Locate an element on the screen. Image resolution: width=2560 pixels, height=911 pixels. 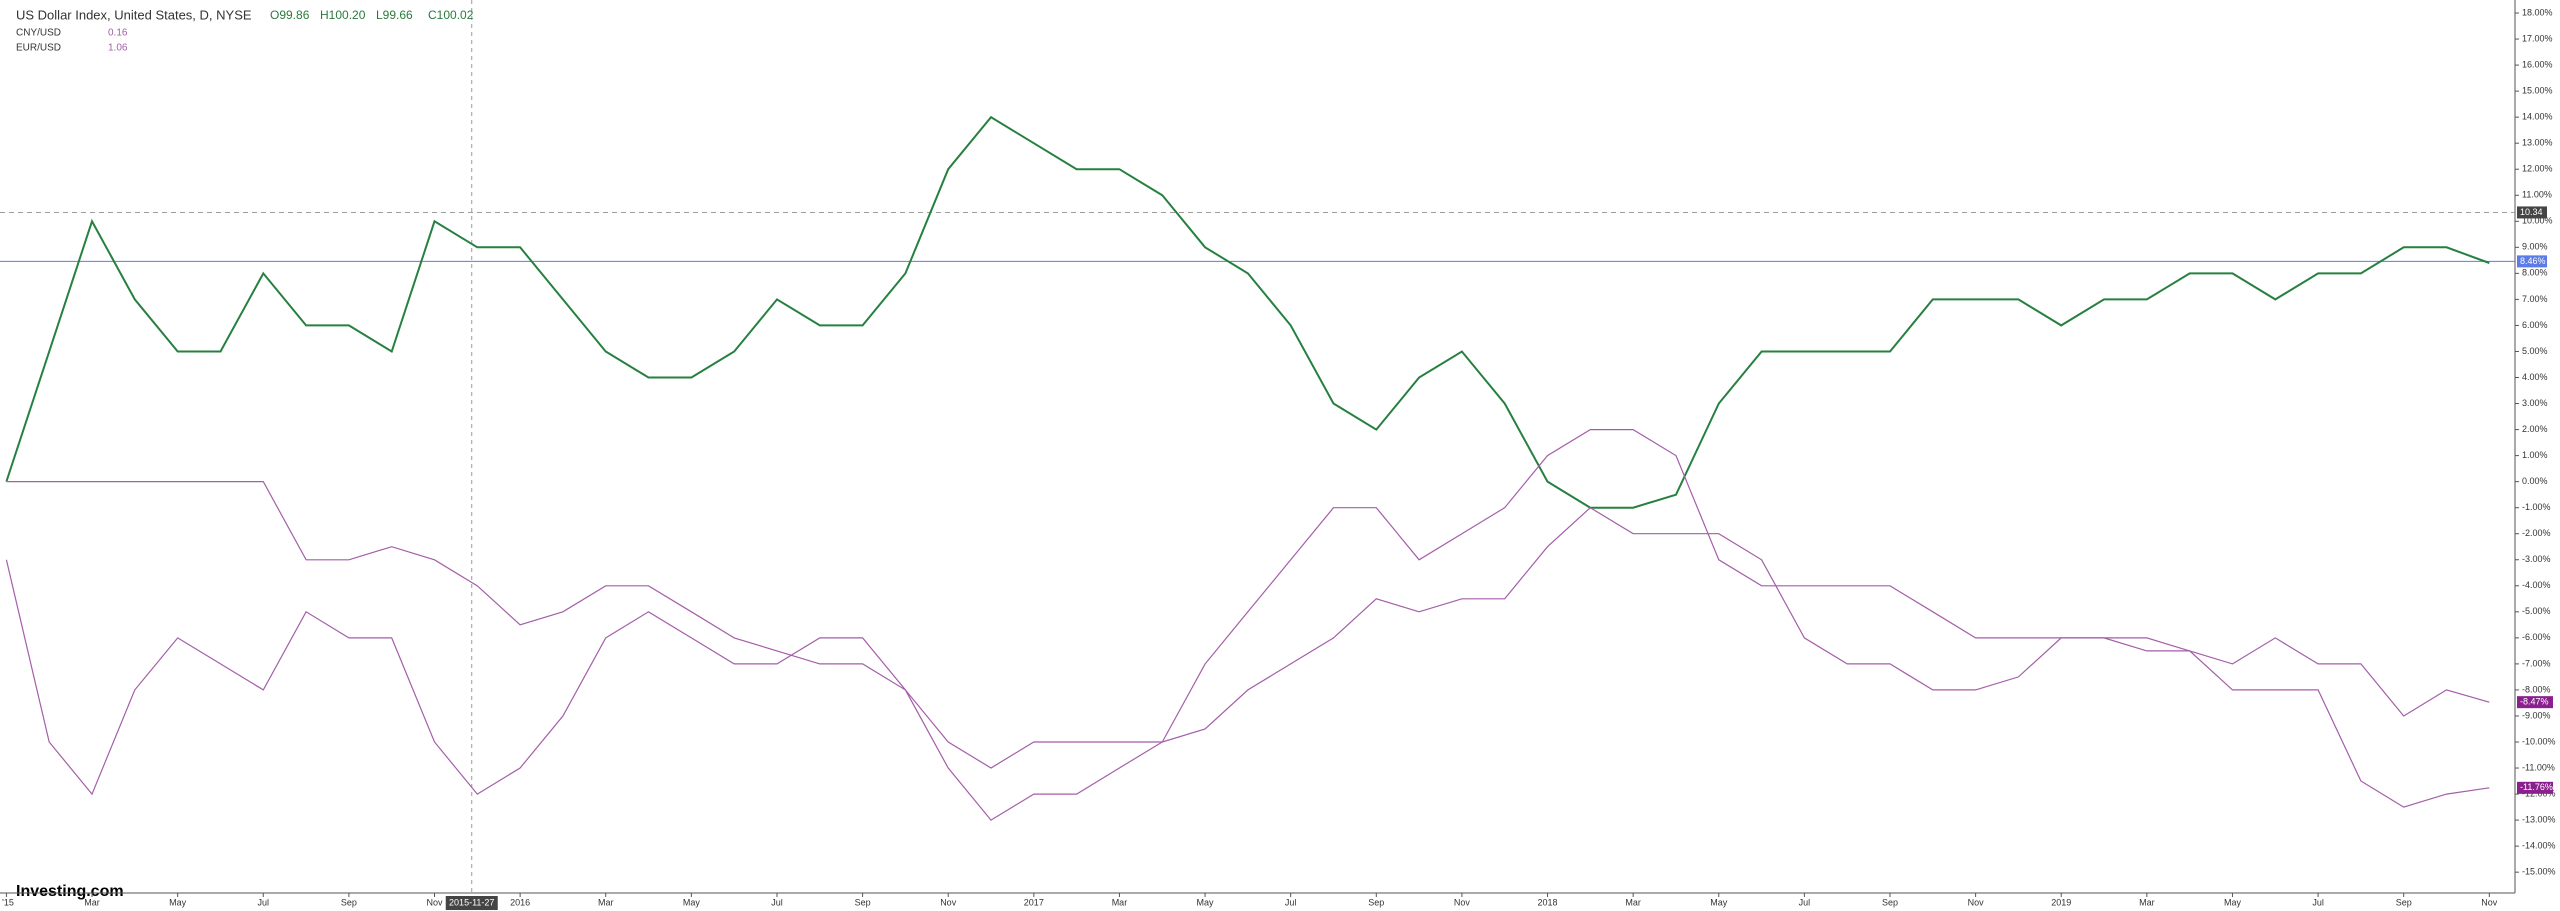
y-tick-label: -4.00% is located at coordinates (2536, 585).